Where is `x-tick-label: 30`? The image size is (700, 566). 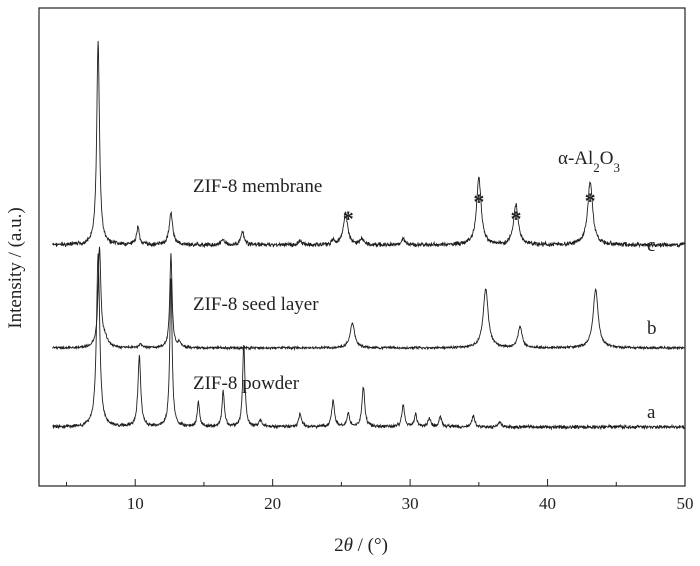
x-tick-label: 30 is located at coordinates (410, 503).